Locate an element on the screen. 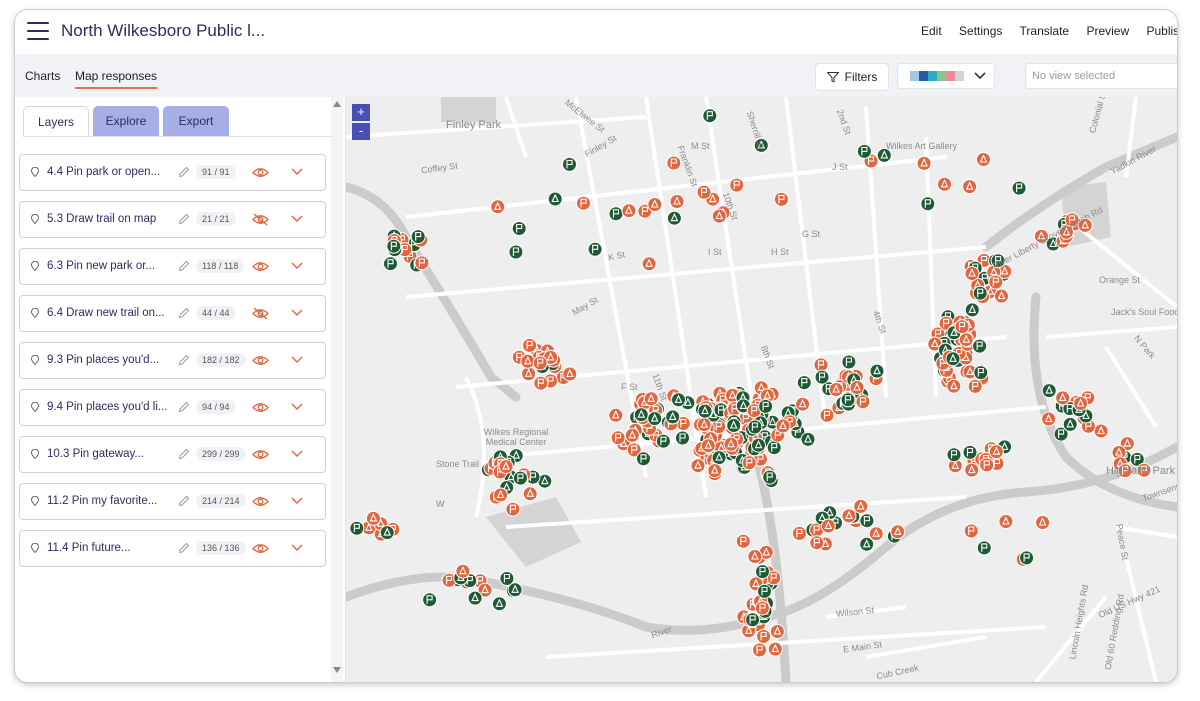 This screenshot has width=1200, height=701. color-palette-dropdown is located at coordinates (946, 76).